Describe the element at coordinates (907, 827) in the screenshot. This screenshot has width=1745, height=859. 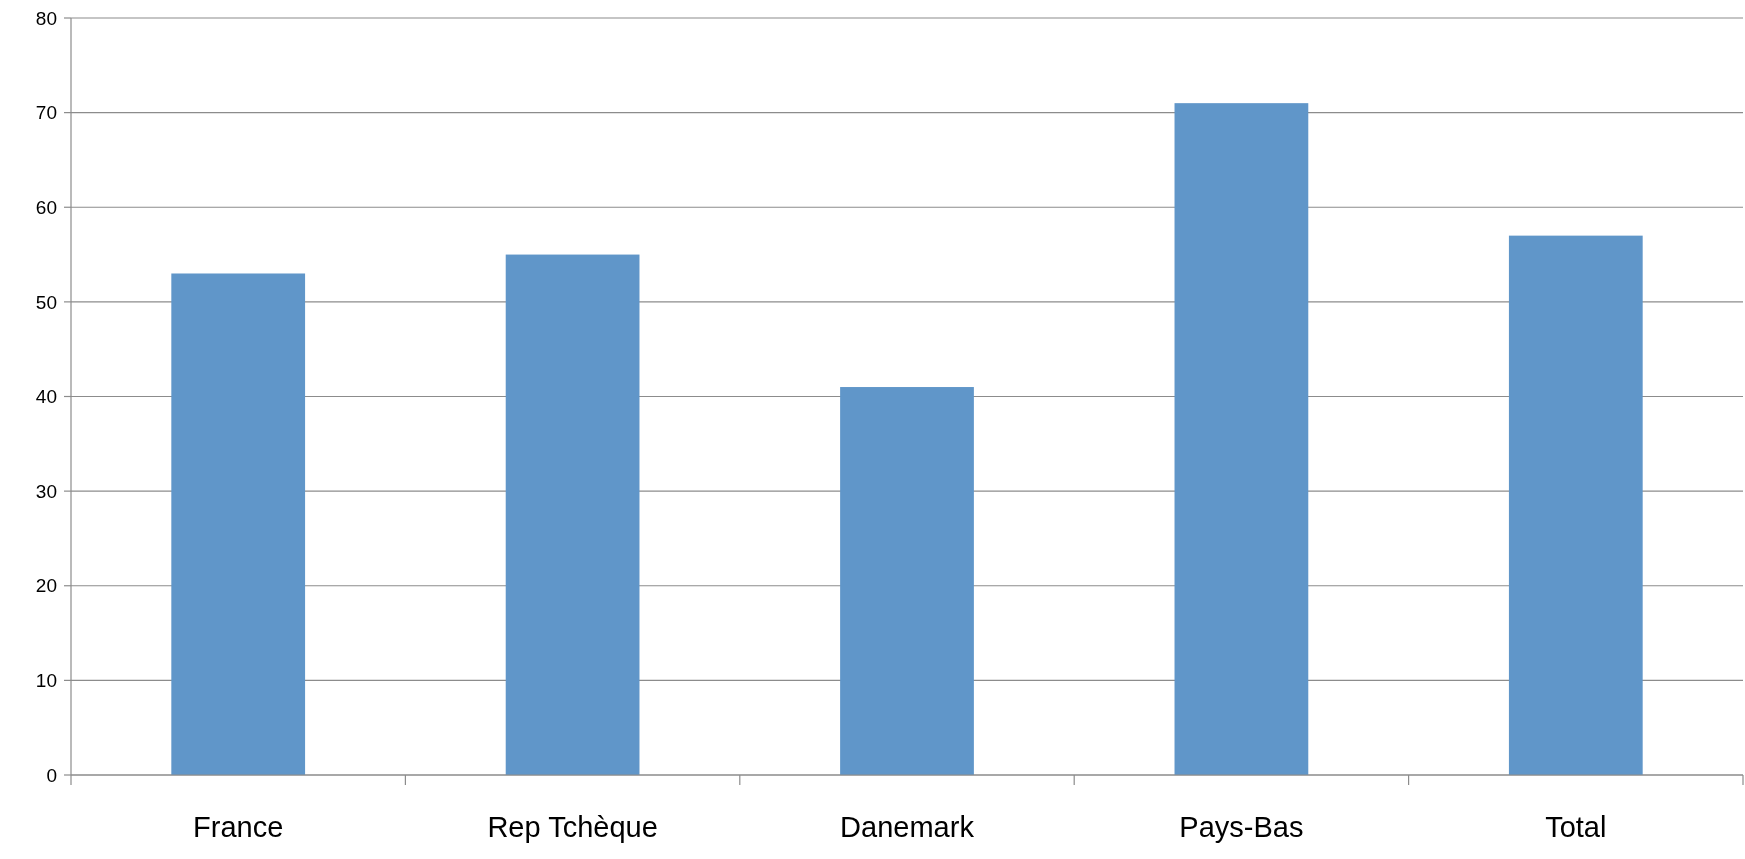
I see `x-tick-label: Danemark` at that location.